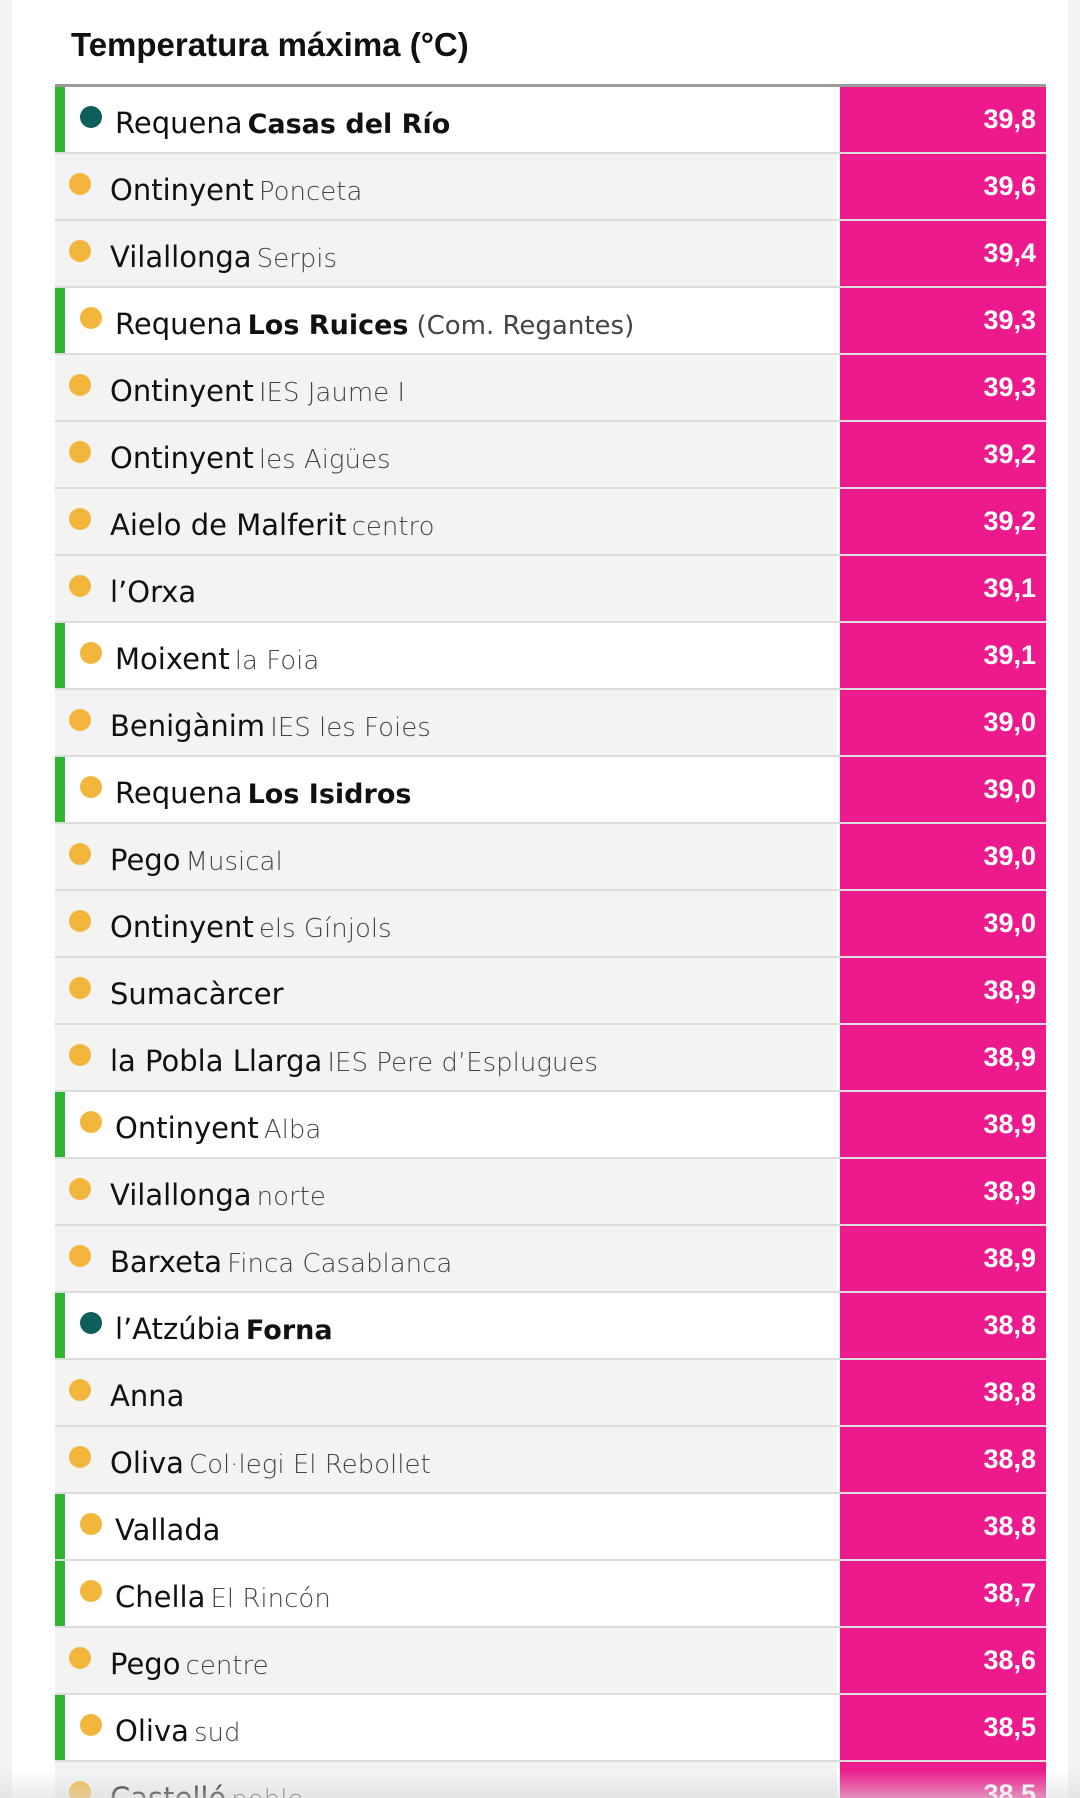 The image size is (1080, 1798). Describe the element at coordinates (167, 1532) in the screenshot. I see `station-label: Vallada` at that location.